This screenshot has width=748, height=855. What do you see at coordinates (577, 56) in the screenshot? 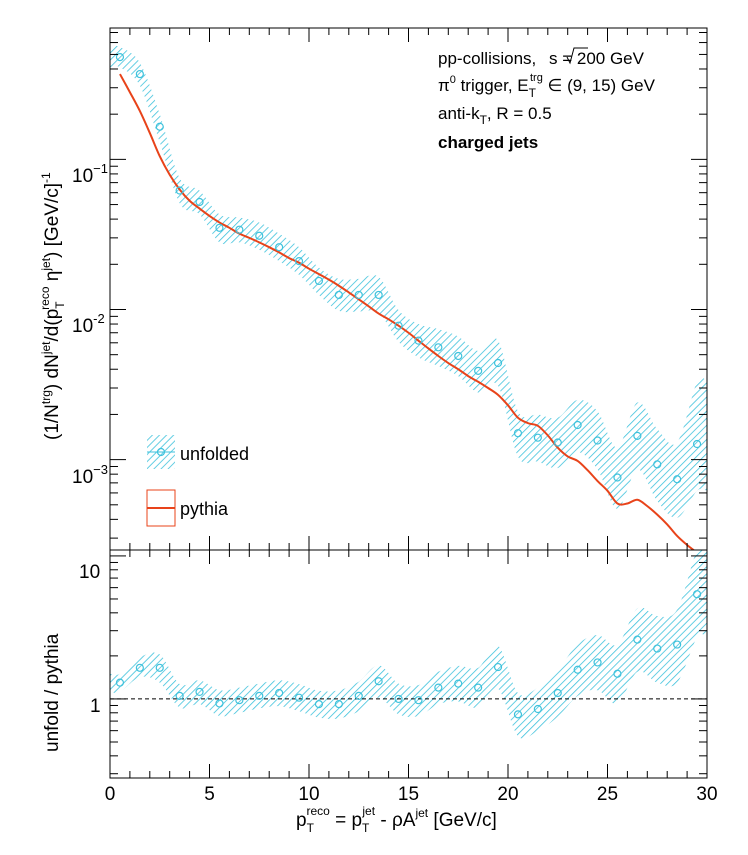
I see `sqrt-symbol` at bounding box center [577, 56].